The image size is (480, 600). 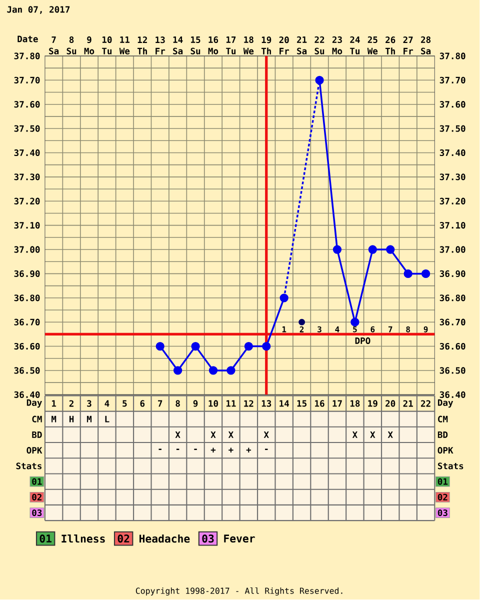 I want to click on y-tick-label: OPK, so click(x=34, y=450).